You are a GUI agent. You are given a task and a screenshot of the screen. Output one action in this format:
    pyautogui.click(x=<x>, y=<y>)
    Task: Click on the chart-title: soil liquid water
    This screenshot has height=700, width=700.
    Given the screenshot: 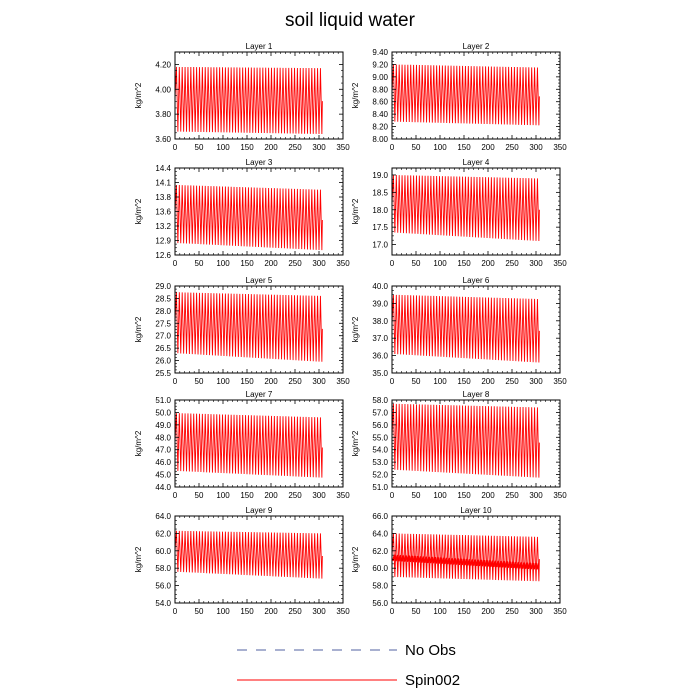 What is the action you would take?
    pyautogui.click(x=350, y=20)
    